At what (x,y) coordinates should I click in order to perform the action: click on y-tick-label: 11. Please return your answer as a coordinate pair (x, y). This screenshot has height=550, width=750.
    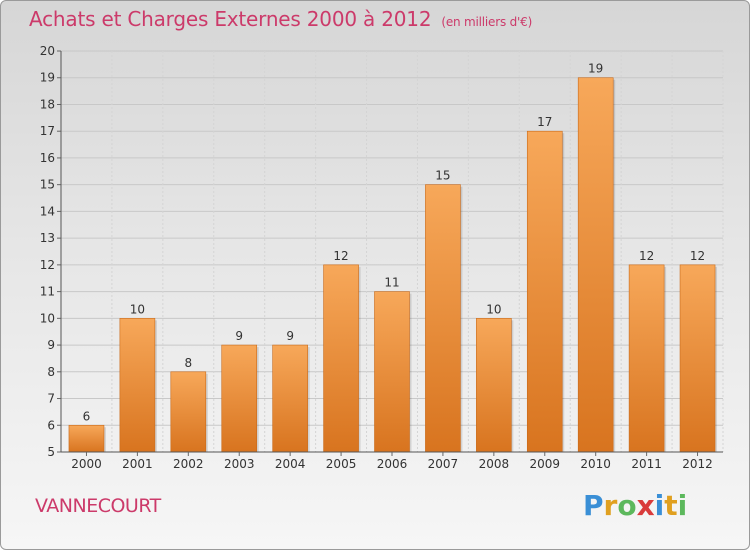
    Looking at the image, I should click on (47, 292).